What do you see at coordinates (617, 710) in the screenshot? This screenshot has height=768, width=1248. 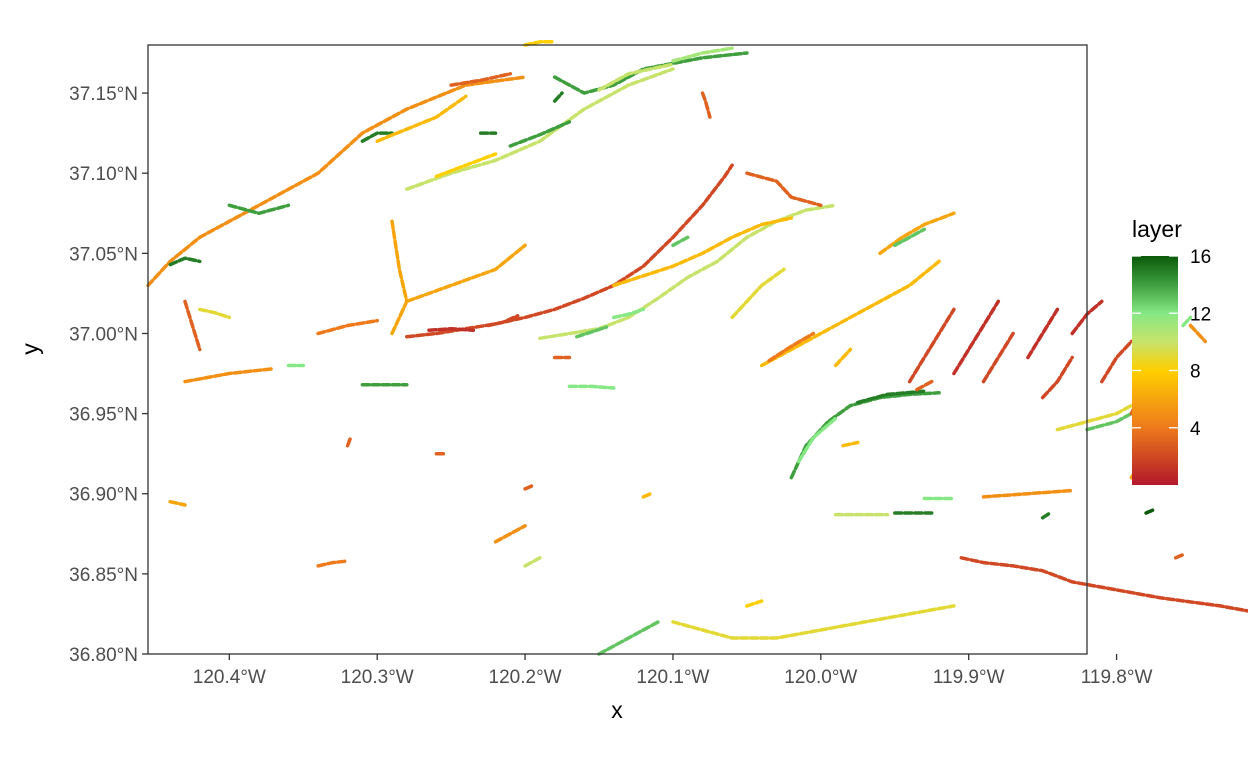 I see `x-axis-title: x` at bounding box center [617, 710].